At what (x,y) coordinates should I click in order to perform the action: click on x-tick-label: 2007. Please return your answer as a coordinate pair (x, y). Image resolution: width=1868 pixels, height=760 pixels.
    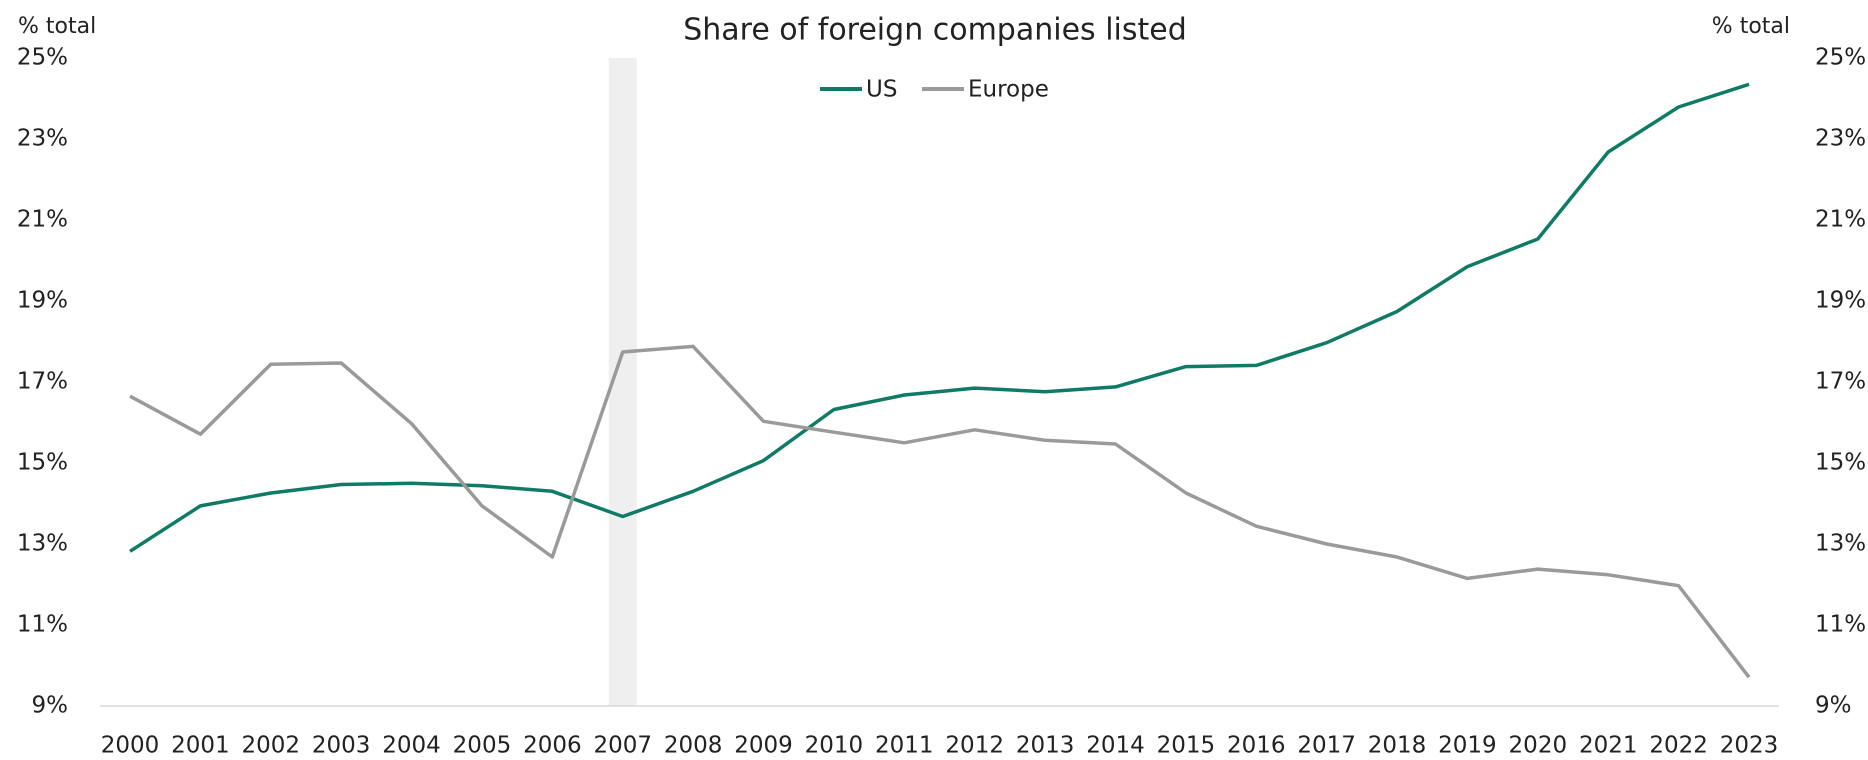
    Looking at the image, I should click on (622, 746).